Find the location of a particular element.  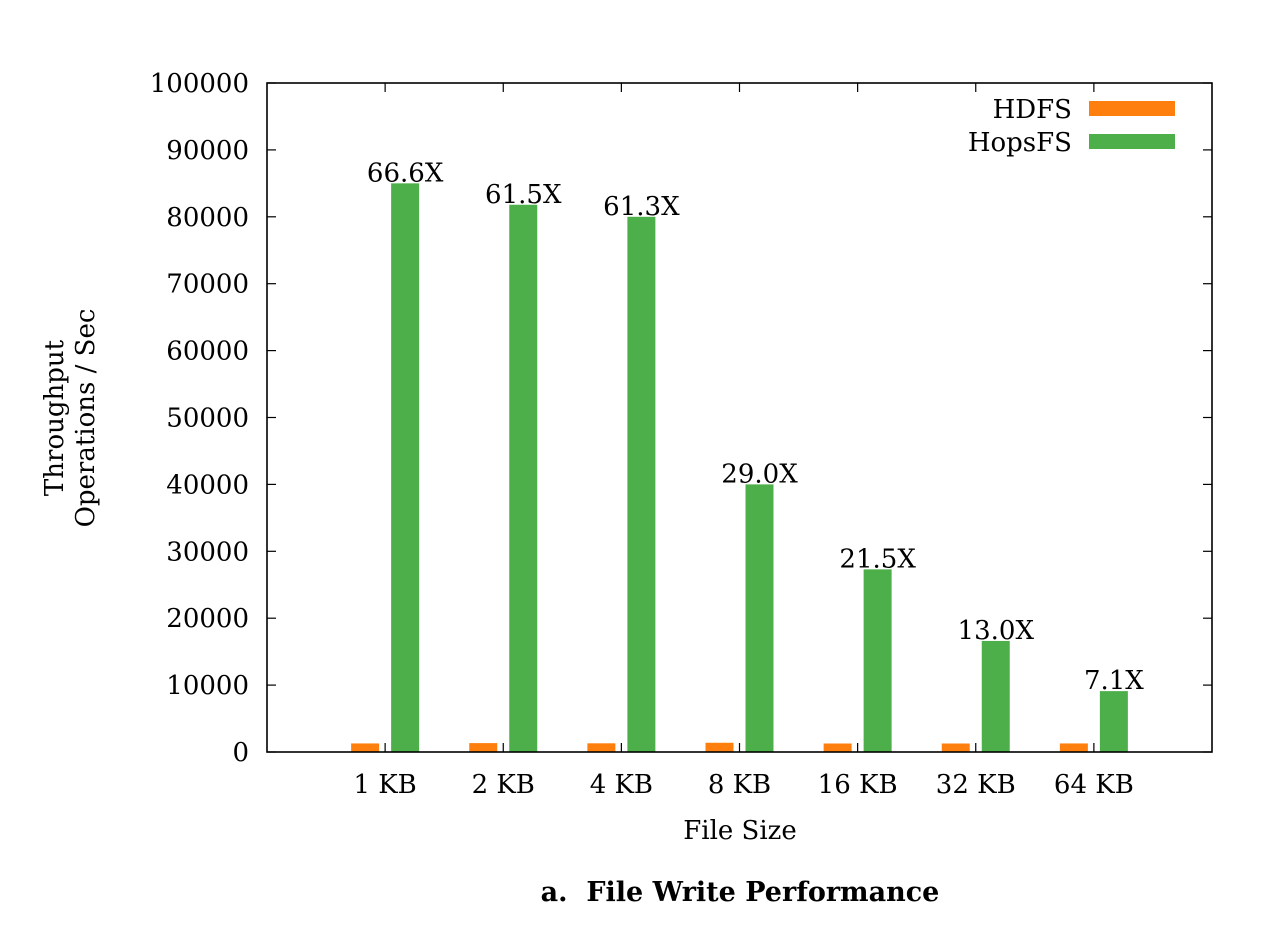

y-tick-label: 90000 is located at coordinates (207, 151).